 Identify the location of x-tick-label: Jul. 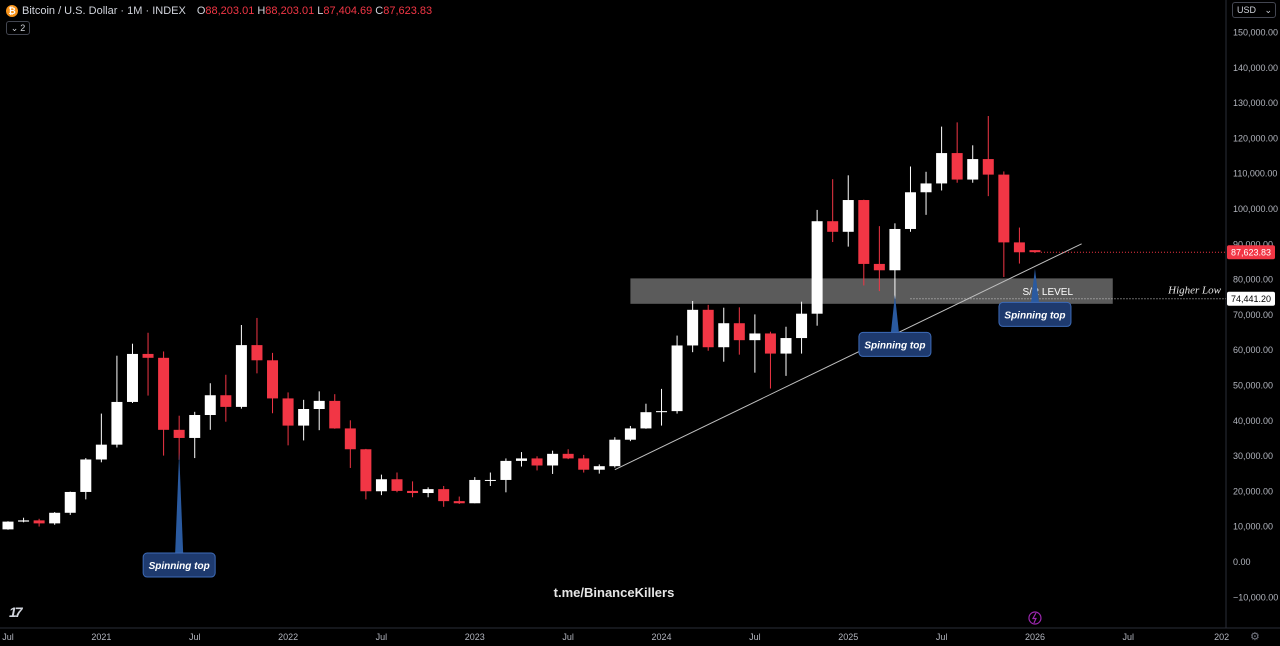
(8, 637).